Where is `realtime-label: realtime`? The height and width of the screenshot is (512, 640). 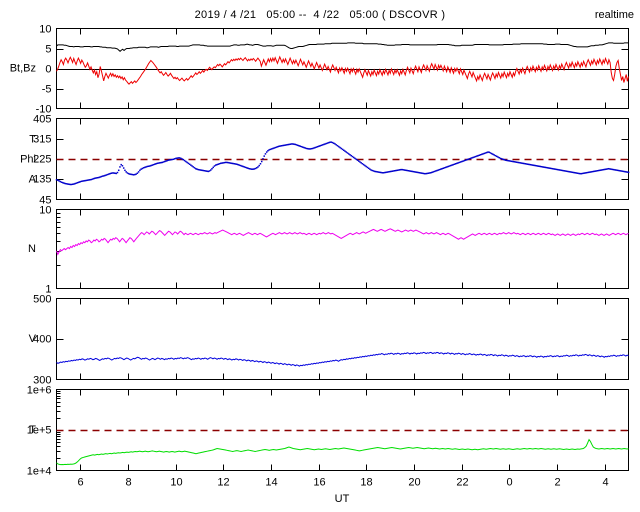
realtime-label: realtime is located at coordinates (614, 15).